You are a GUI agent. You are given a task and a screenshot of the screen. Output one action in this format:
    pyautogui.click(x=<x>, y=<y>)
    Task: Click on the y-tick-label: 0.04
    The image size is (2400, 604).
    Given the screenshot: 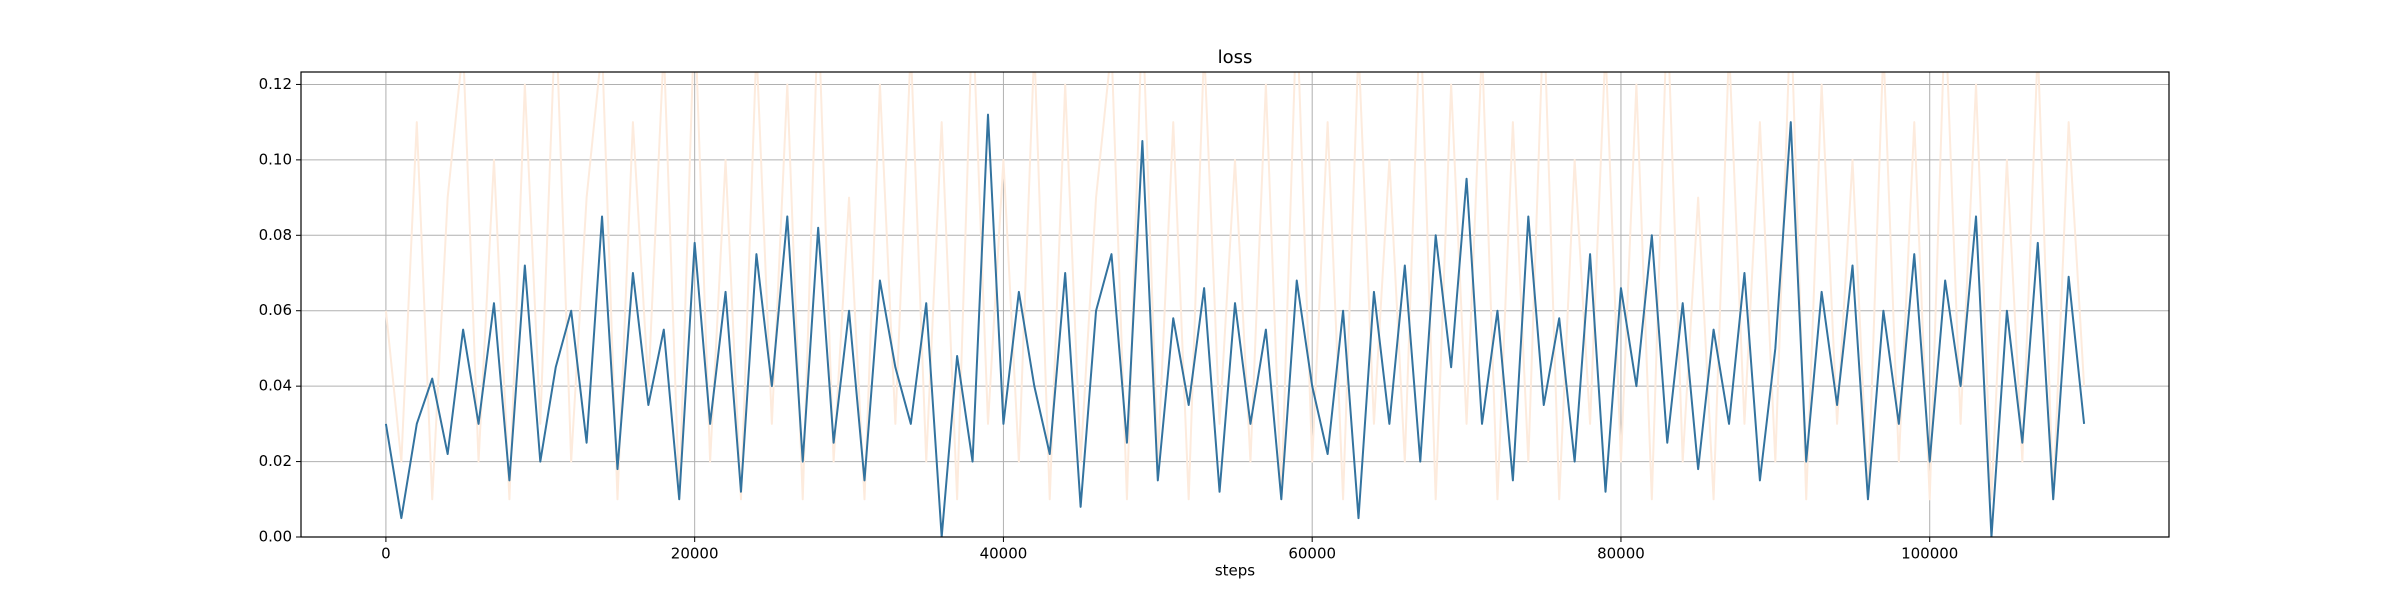 What is the action you would take?
    pyautogui.click(x=275, y=386)
    